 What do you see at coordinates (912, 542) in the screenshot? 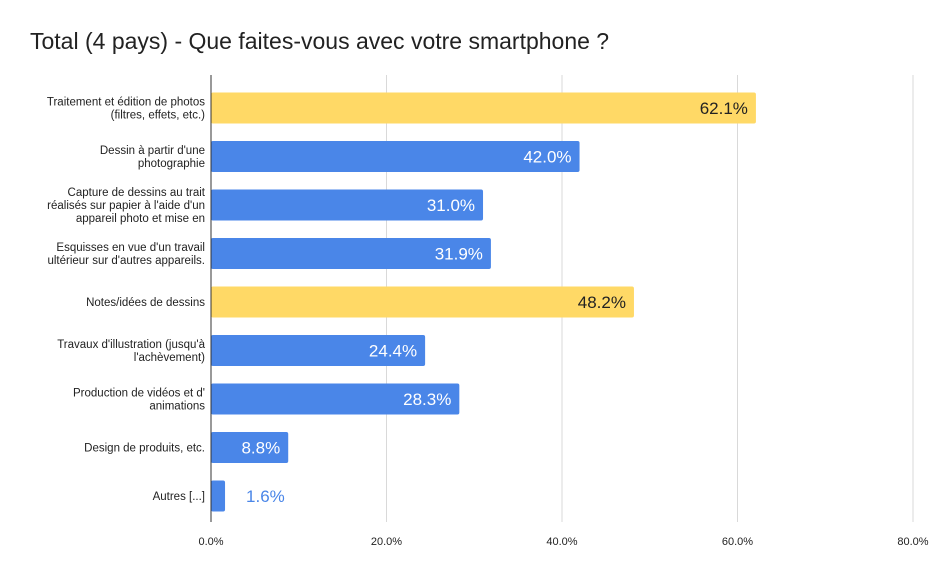
I see `x-tick-label: 80.0%` at bounding box center [912, 542].